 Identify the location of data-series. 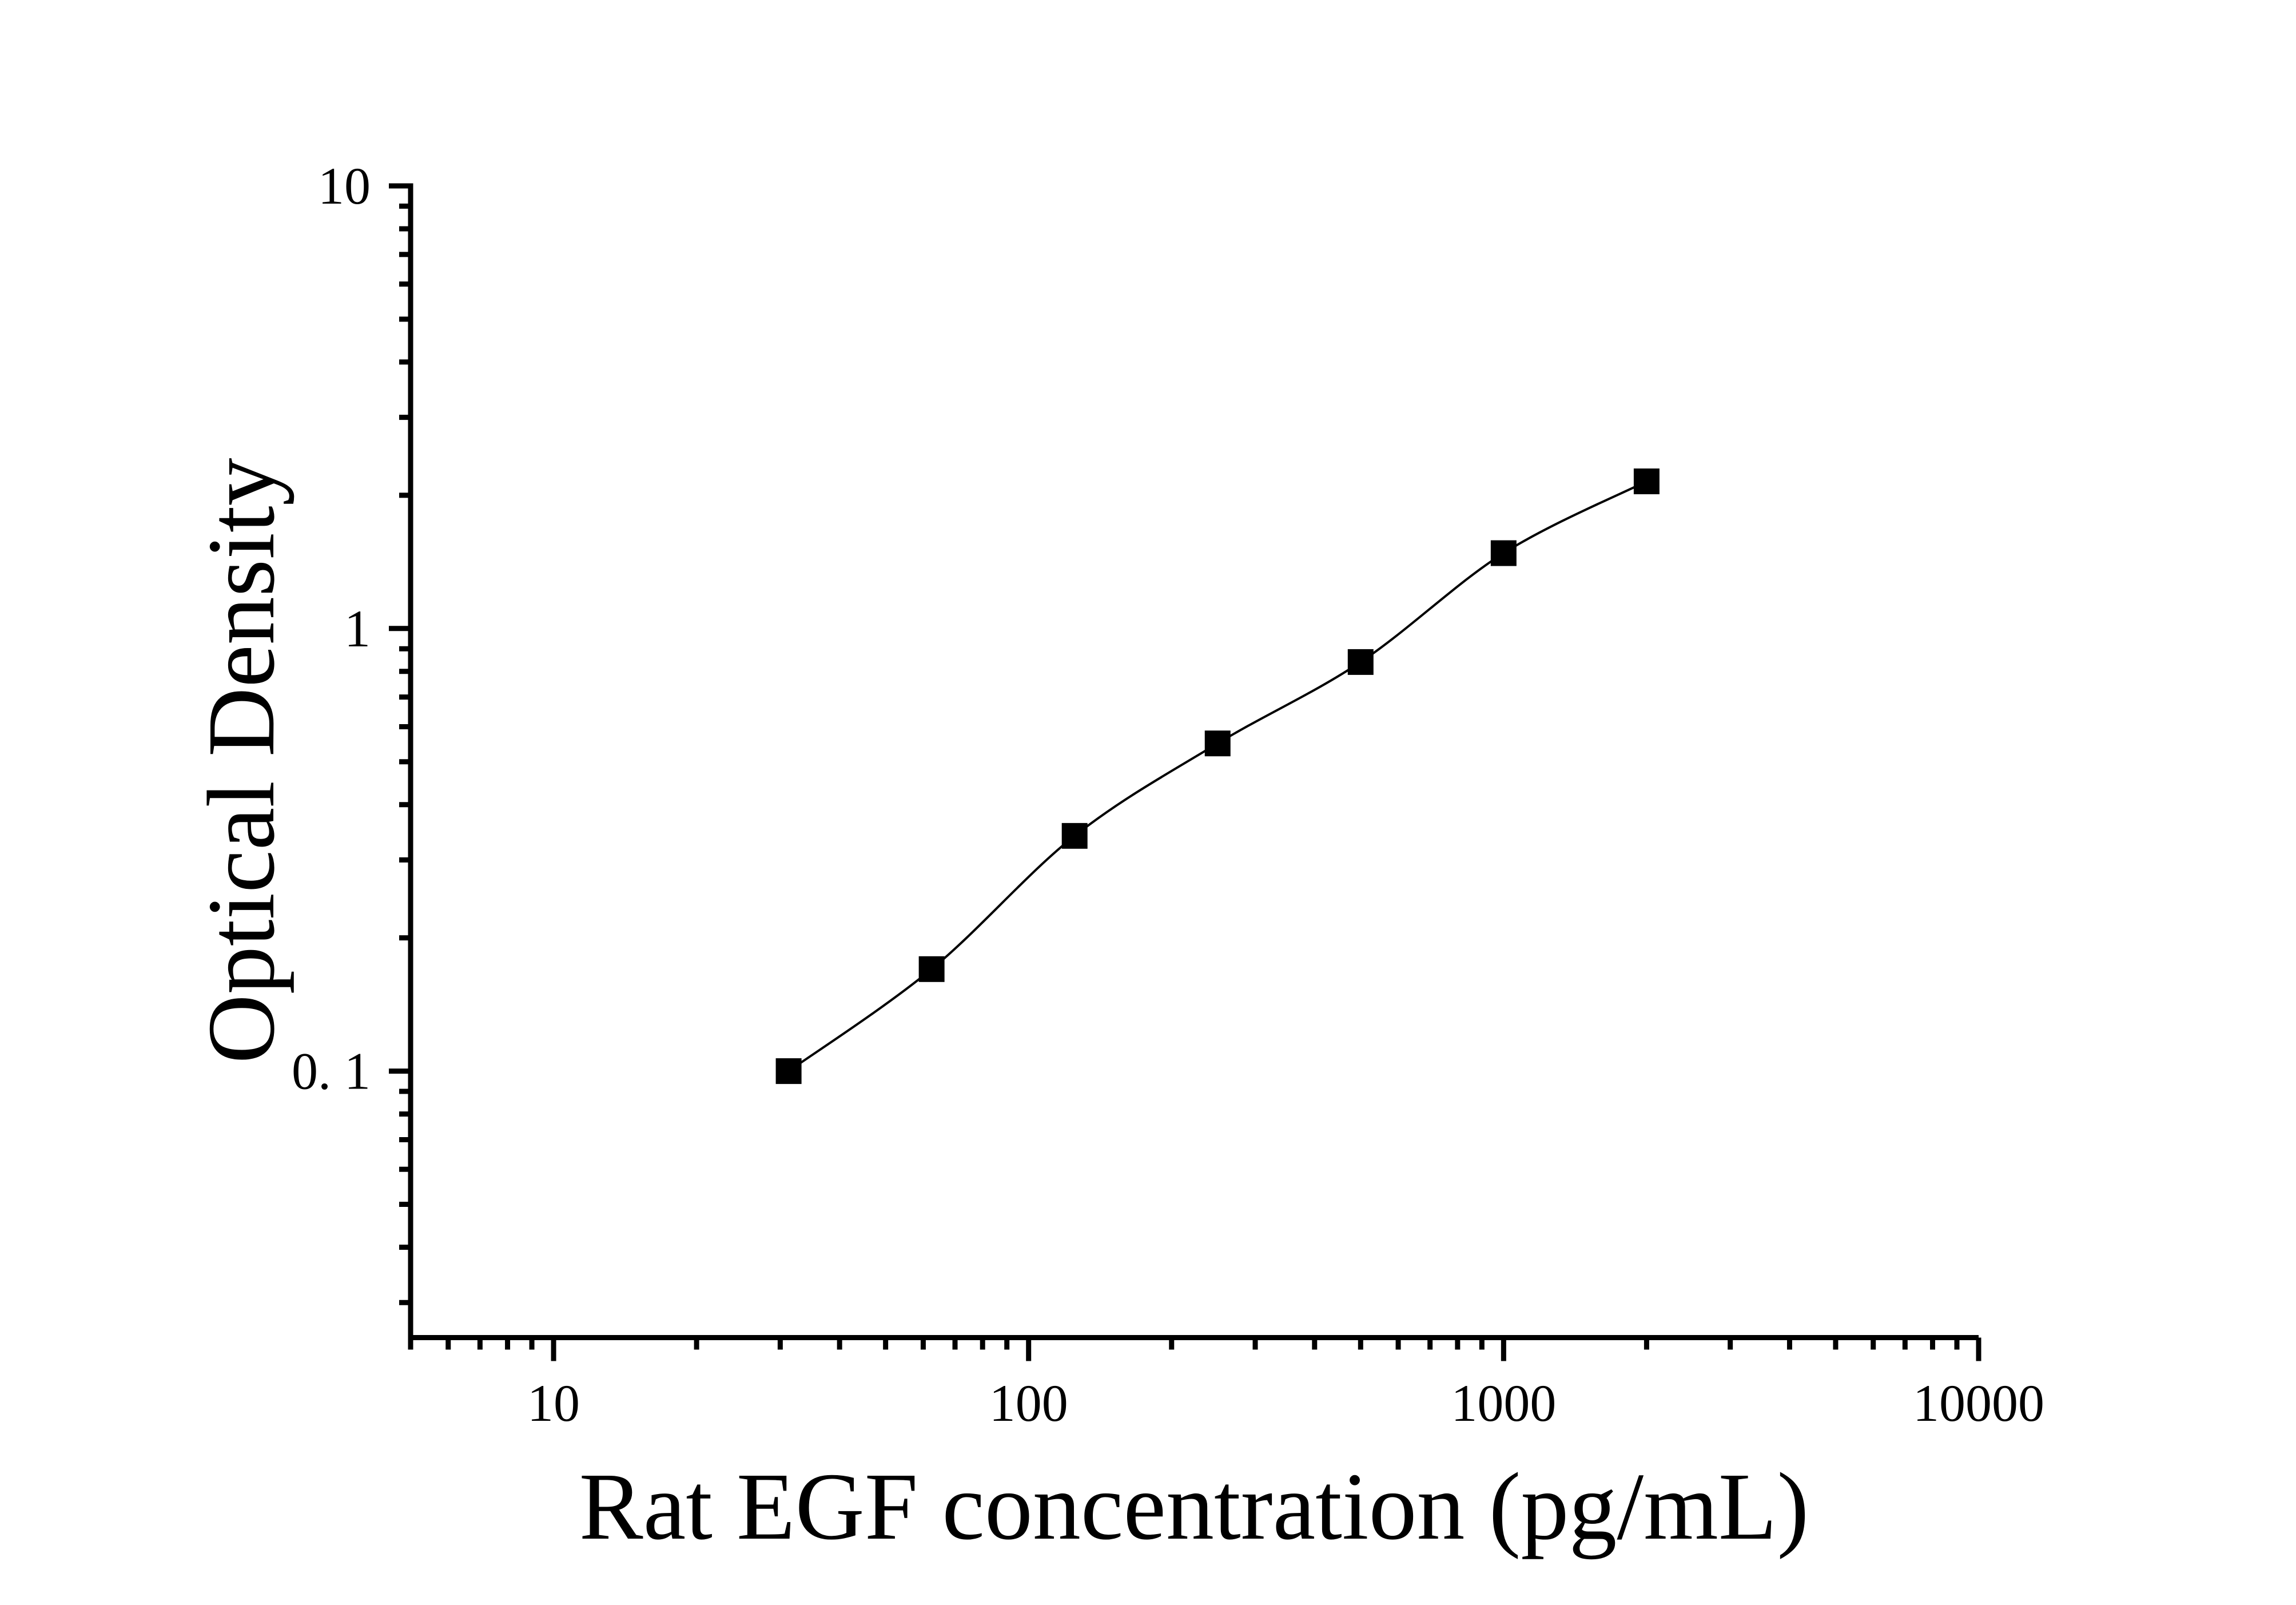
(1217, 776).